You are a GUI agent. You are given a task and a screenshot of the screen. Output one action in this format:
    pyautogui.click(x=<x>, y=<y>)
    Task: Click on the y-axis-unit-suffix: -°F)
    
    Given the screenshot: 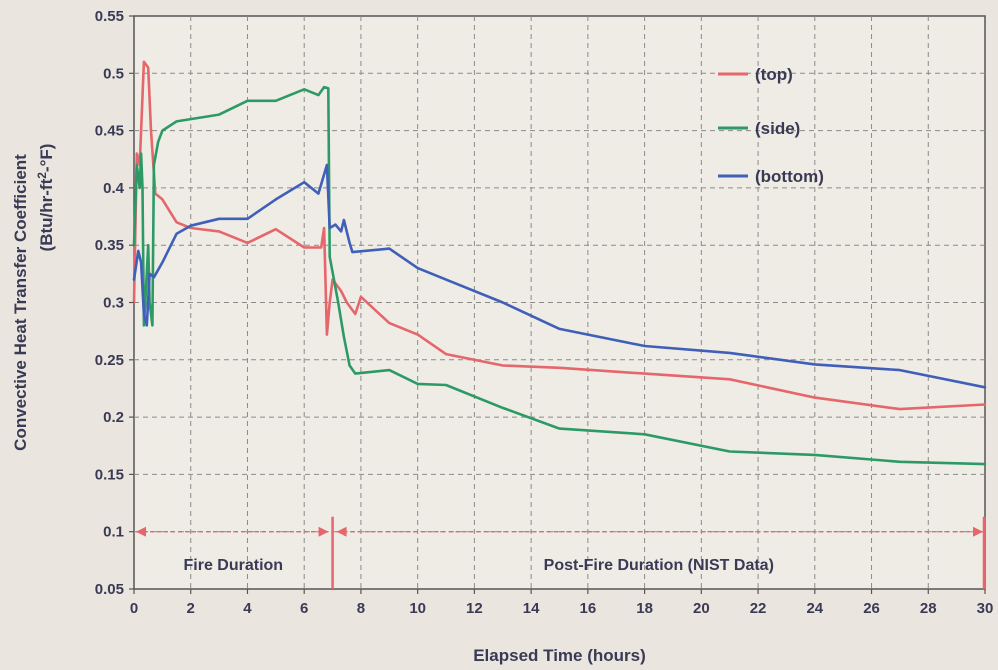 What is the action you would take?
    pyautogui.click(x=46, y=158)
    